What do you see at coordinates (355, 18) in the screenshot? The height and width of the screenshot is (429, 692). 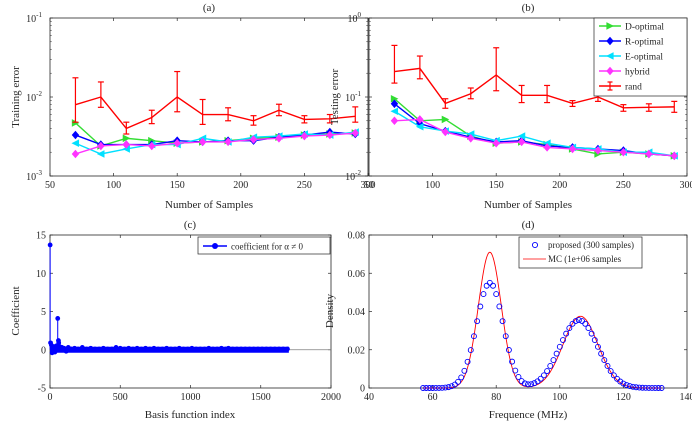 I see `y-tick-label: 10⁰` at bounding box center [355, 18].